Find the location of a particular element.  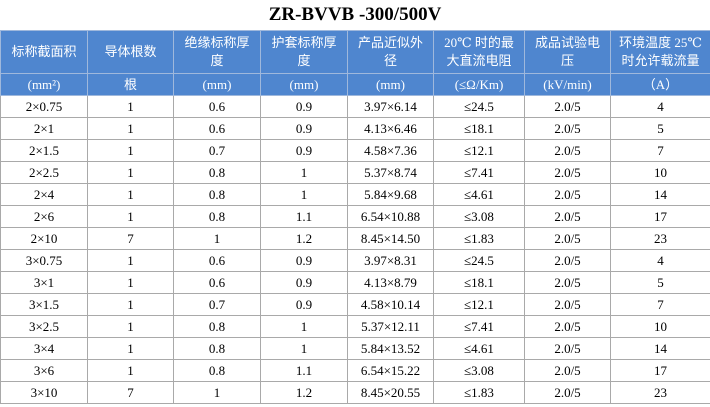

table-row: 2×10 7 1 1.2 8.45×14.50 ≤1.83 2.0/5 23 is located at coordinates (355, 238).